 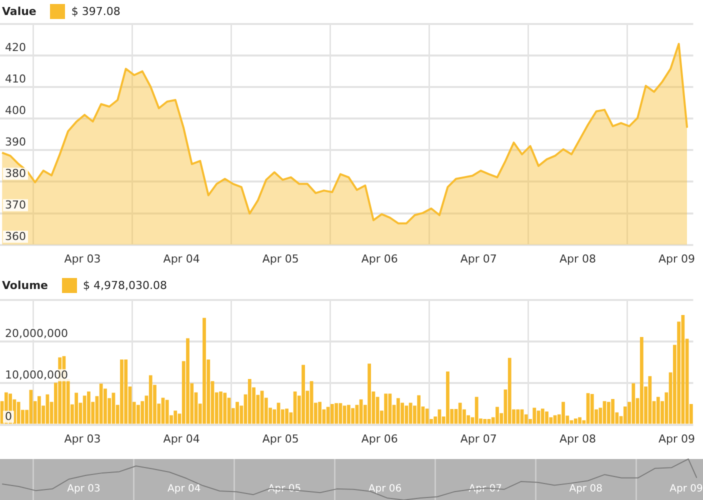 What do you see at coordinates (15, 110) in the screenshot?
I see `y-tick-label: 400` at bounding box center [15, 110].